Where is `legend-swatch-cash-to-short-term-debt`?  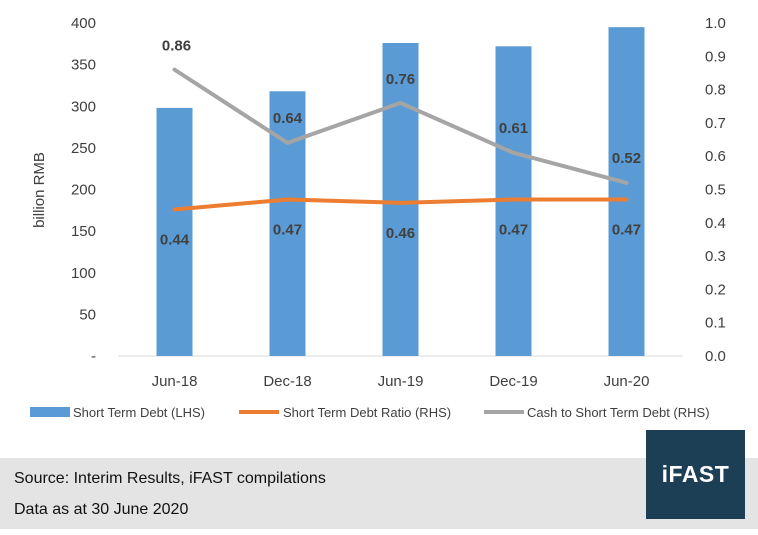 legend-swatch-cash-to-short-term-debt is located at coordinates (504, 412).